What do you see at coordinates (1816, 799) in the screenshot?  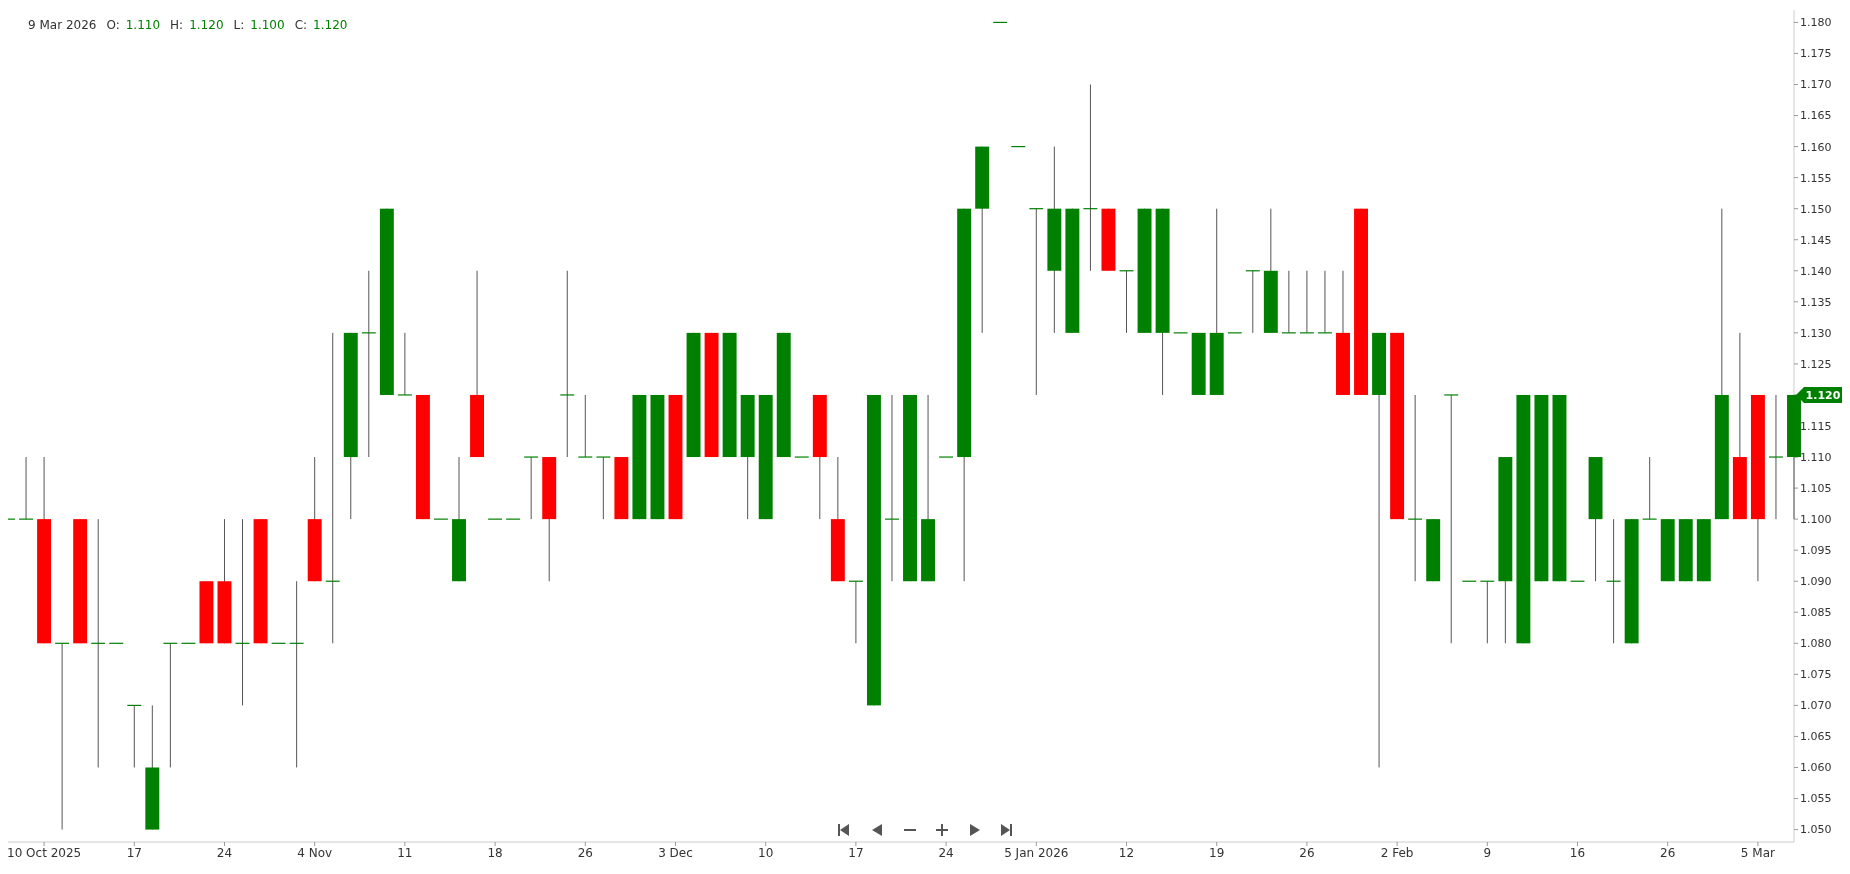 I see `y-tick-label: 1.055` at bounding box center [1816, 799].